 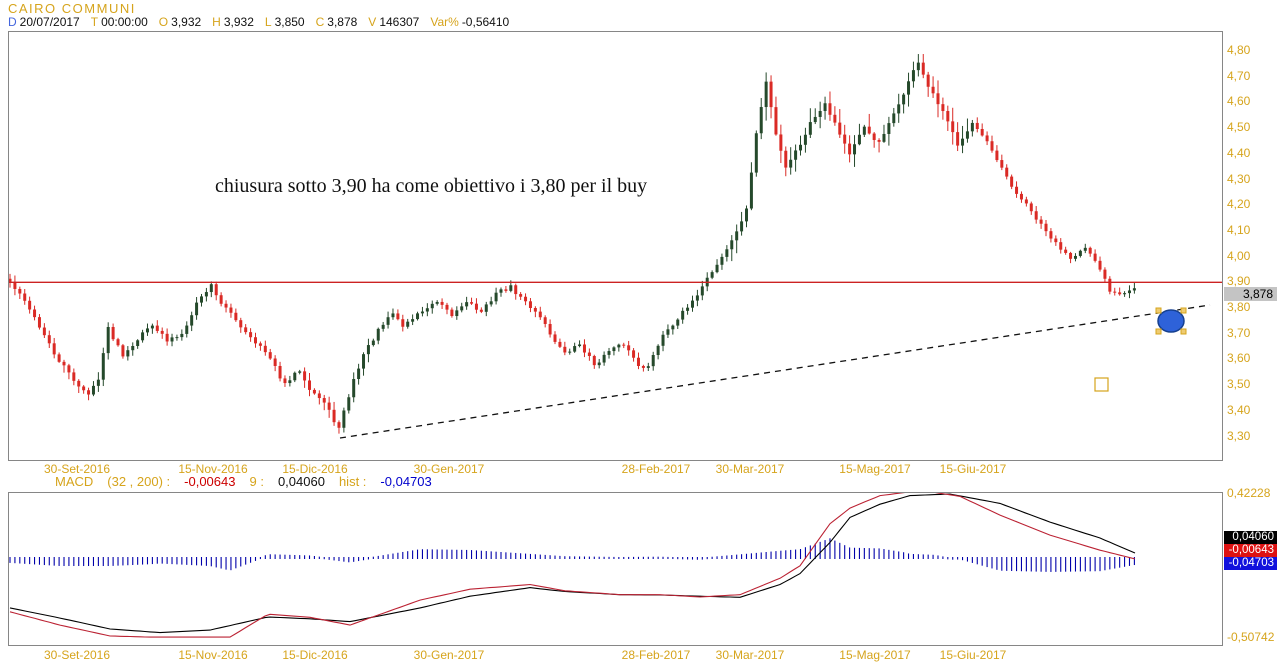 I want to click on price-tick: 3,90, so click(x=1239, y=281).